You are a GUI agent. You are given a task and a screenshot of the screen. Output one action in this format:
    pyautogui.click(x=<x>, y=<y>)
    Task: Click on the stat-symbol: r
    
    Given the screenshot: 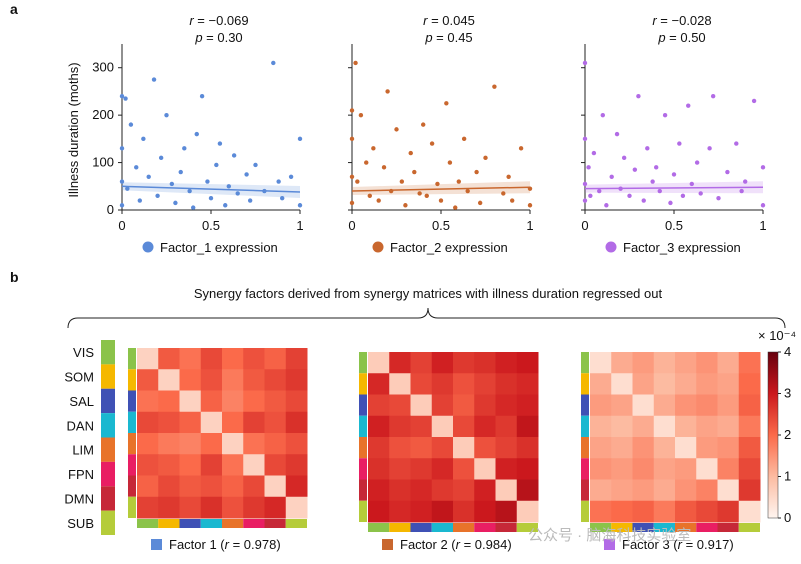 What is the action you would take?
    pyautogui.click(x=654, y=20)
    